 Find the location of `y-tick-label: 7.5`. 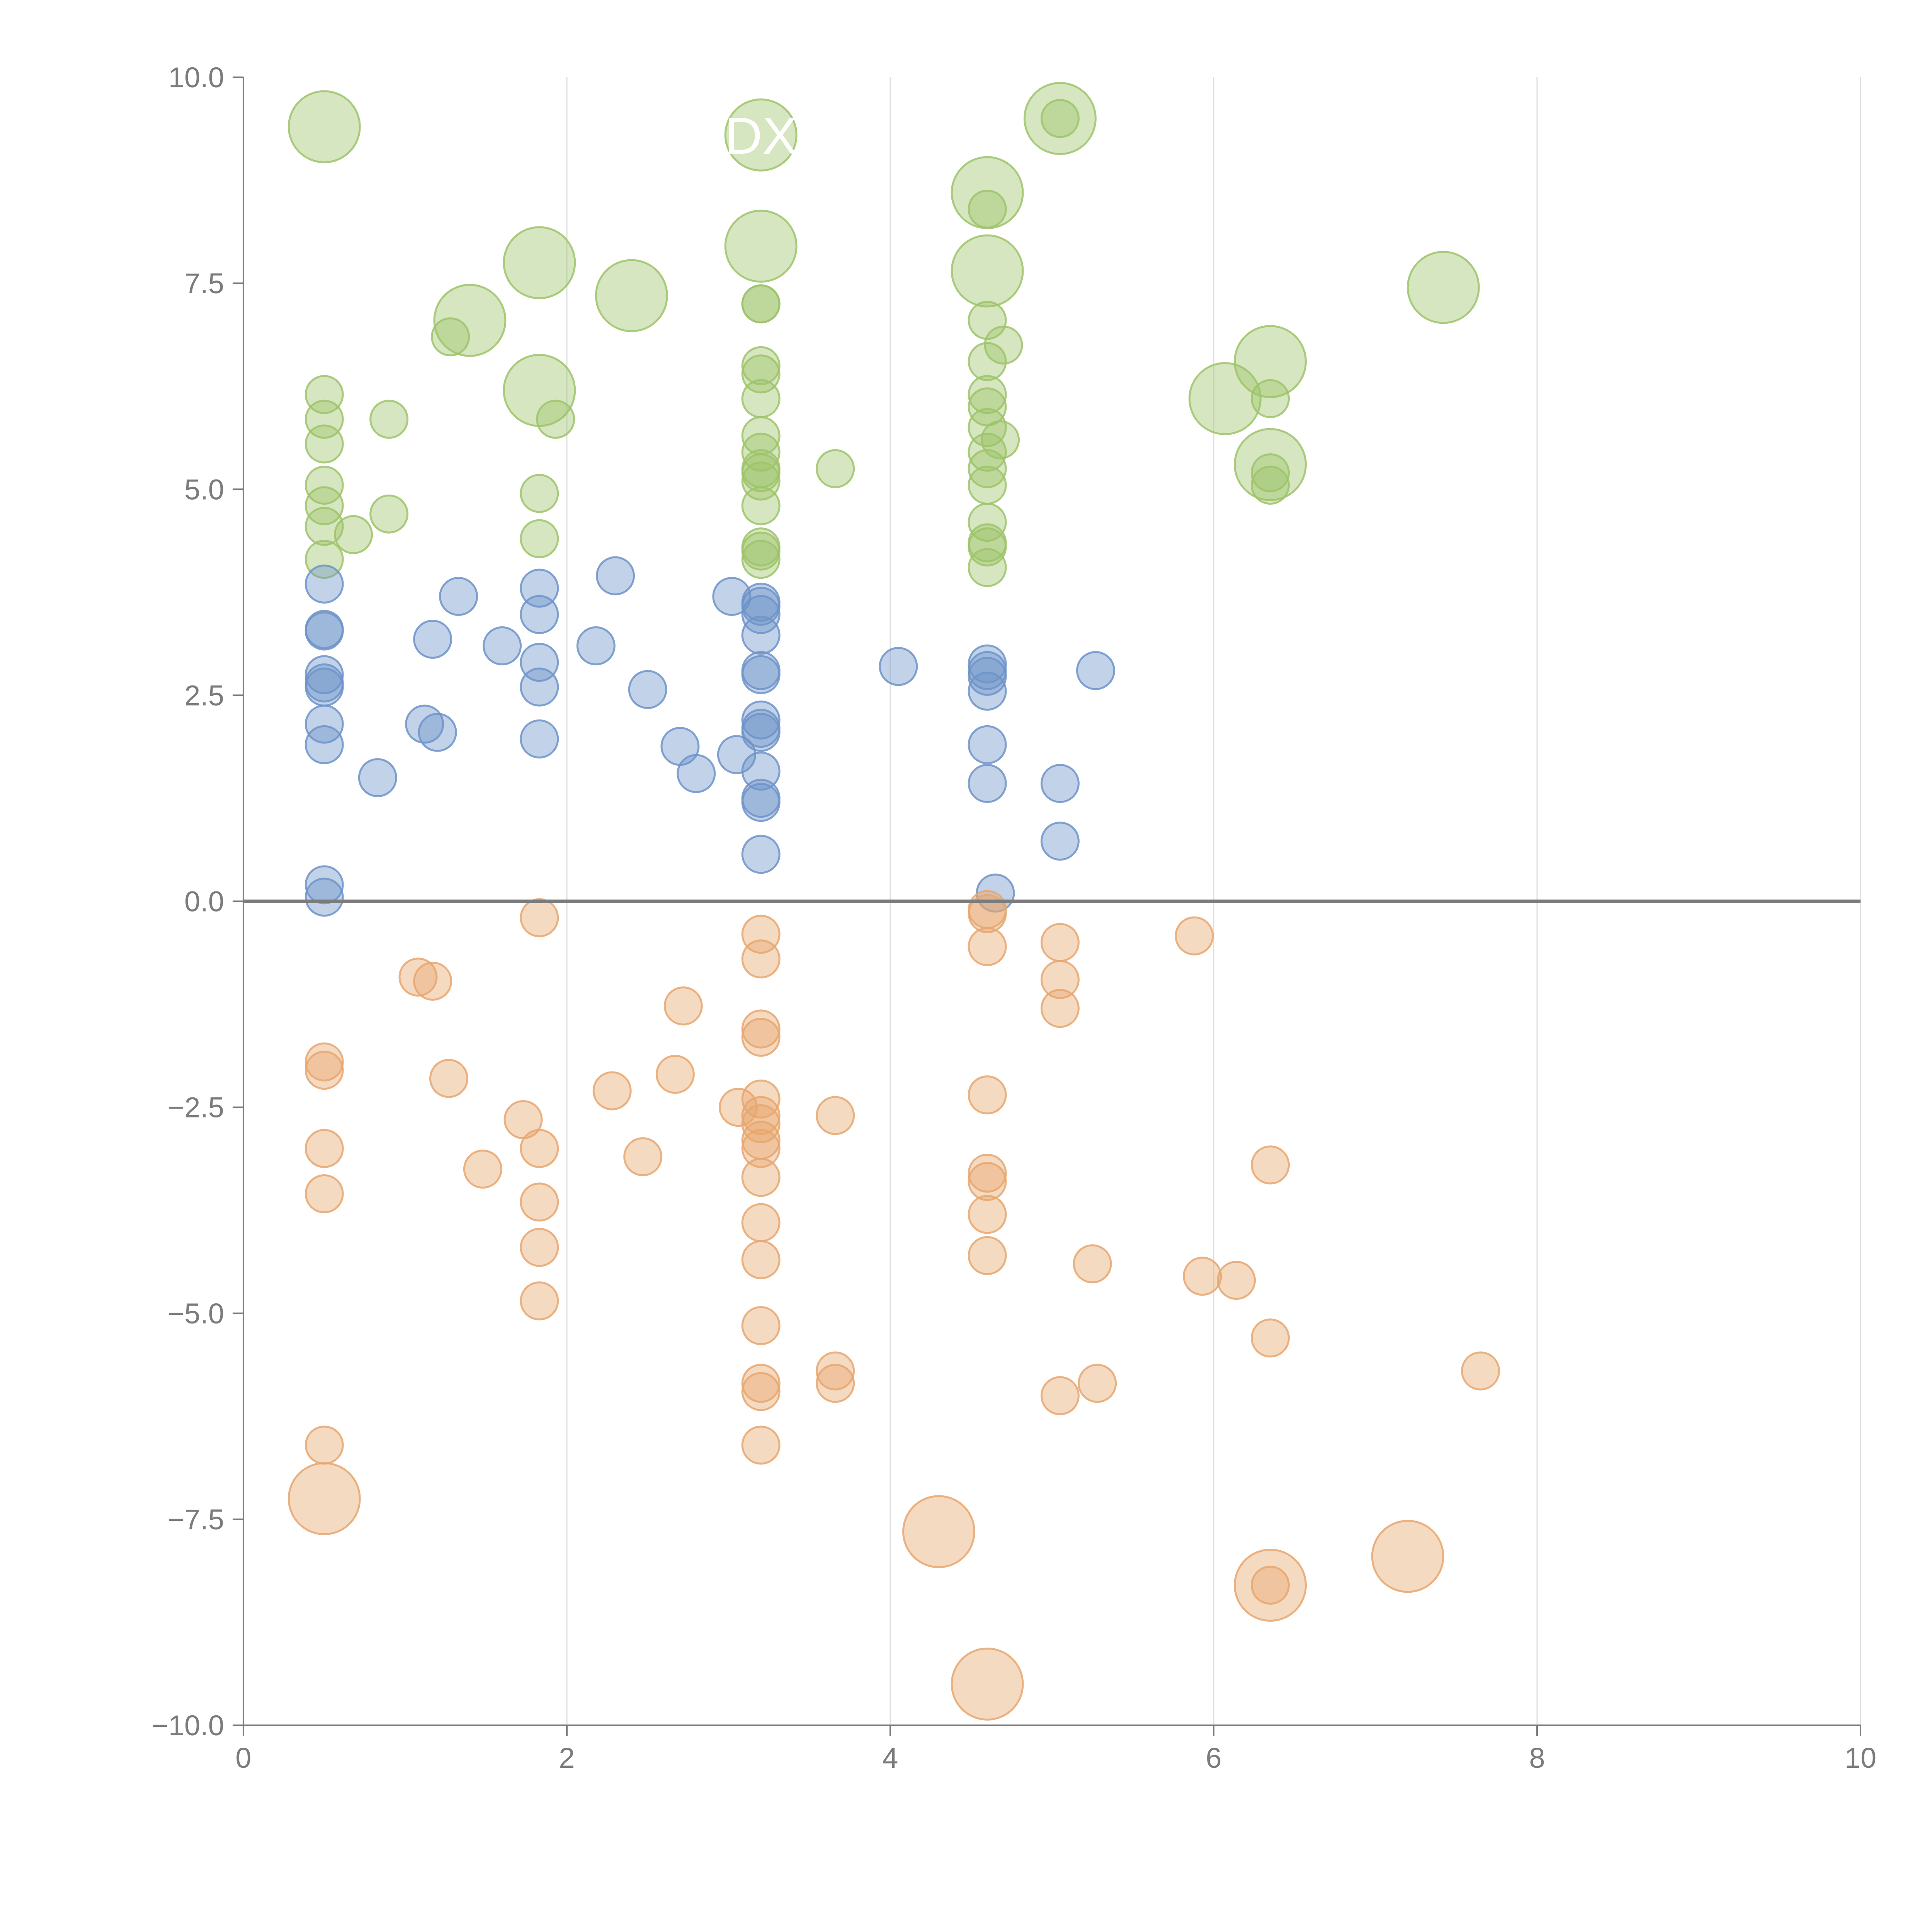

y-tick-label: 7.5 is located at coordinates (204, 283).